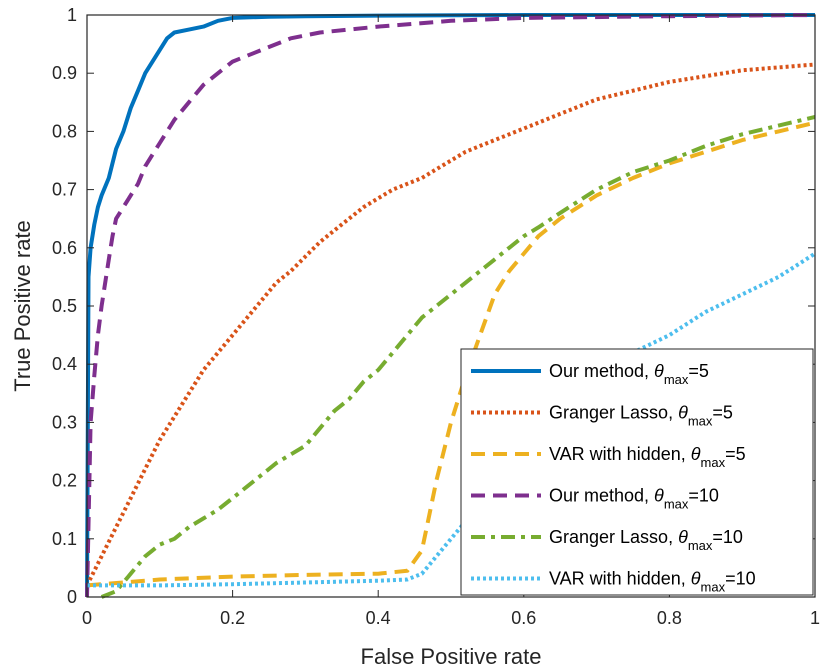 This screenshot has height=672, width=830. What do you see at coordinates (523, 618) in the screenshot?
I see `x-tick-label: 0.6` at bounding box center [523, 618].